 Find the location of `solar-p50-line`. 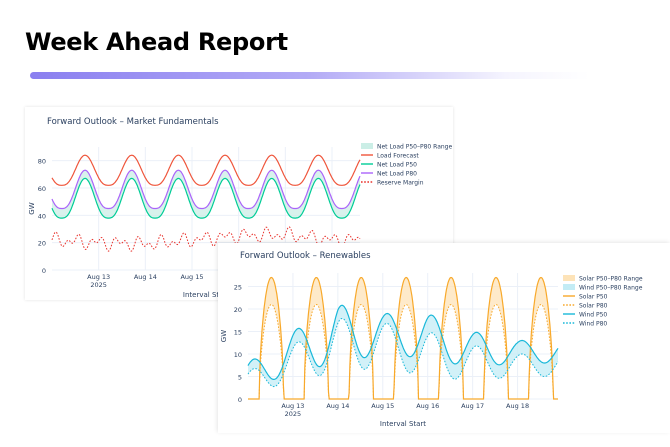

solar-p50-line is located at coordinates (403, 338).